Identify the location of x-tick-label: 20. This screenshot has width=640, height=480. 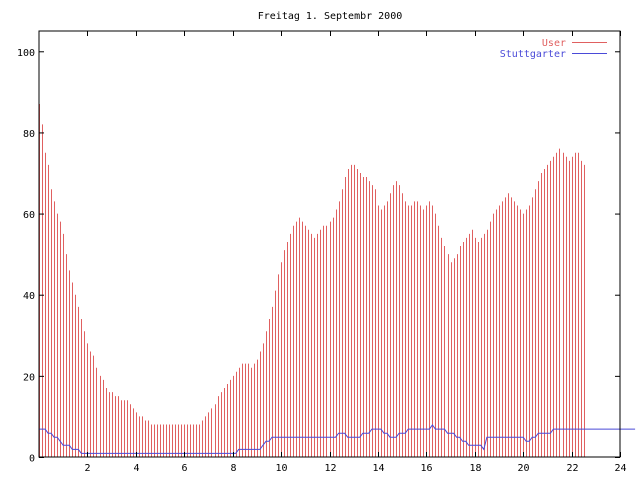
(523, 468).